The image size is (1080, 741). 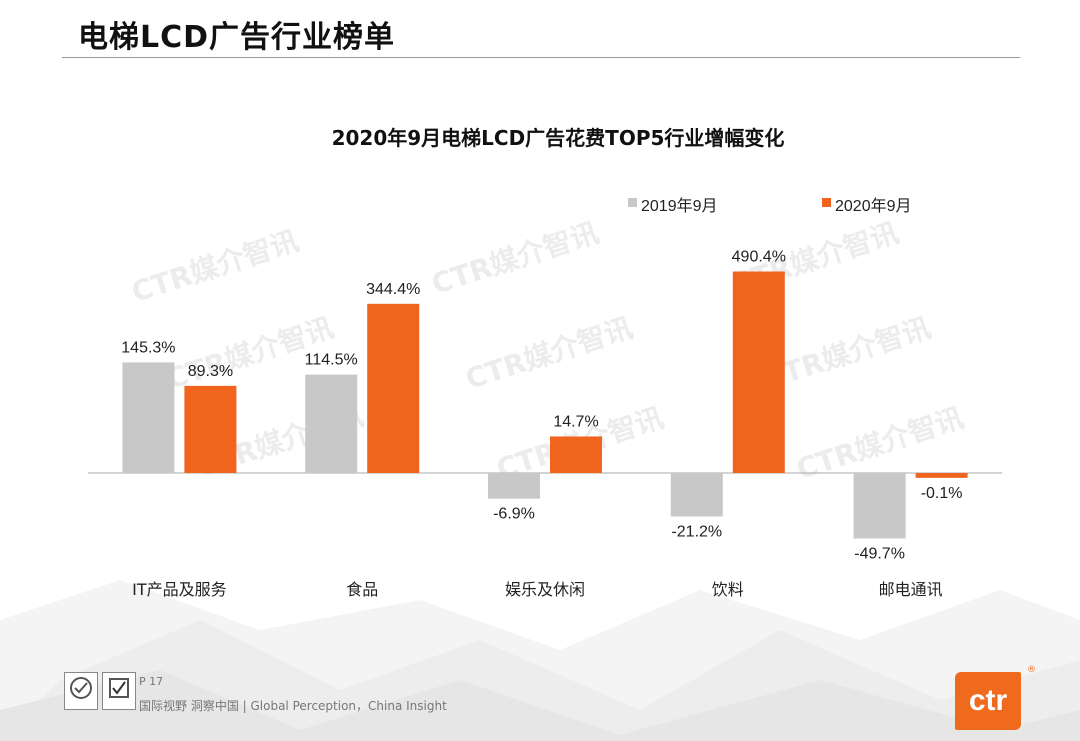 What do you see at coordinates (873, 206) in the screenshot?
I see `legend-label: 2020年9月` at bounding box center [873, 206].